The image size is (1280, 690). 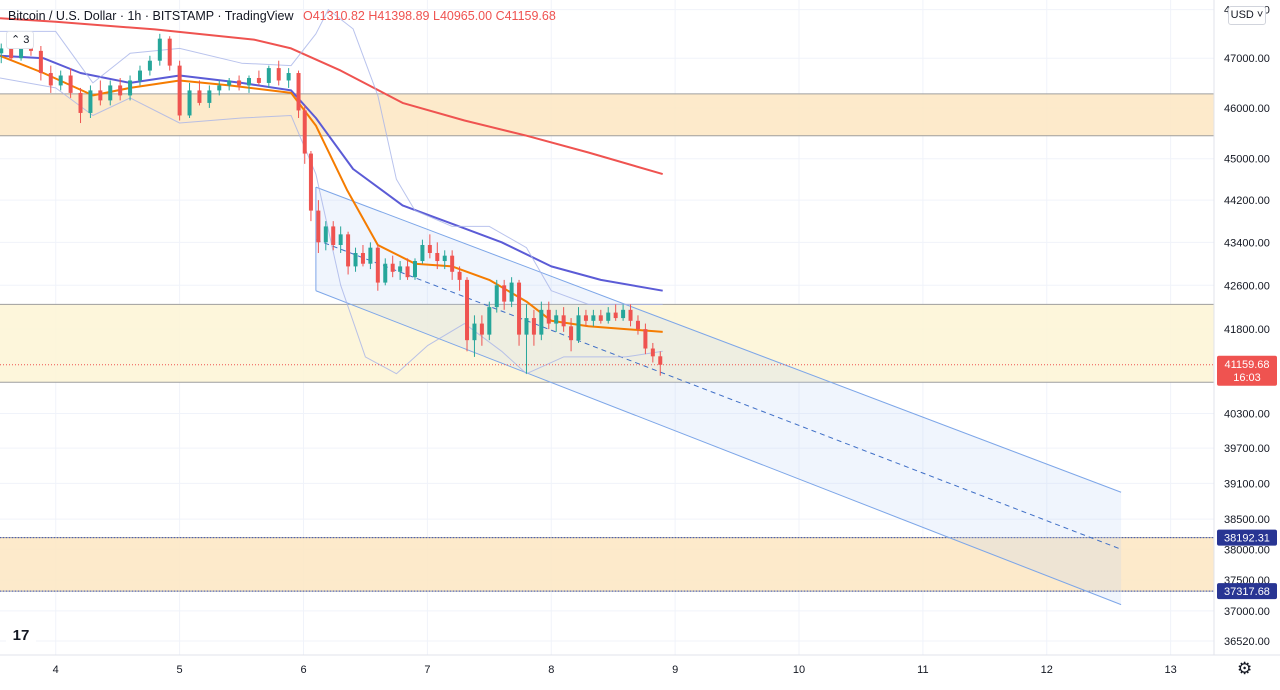 What do you see at coordinates (463, 16) in the screenshot?
I see `ohlc-low: L40965.00` at bounding box center [463, 16].